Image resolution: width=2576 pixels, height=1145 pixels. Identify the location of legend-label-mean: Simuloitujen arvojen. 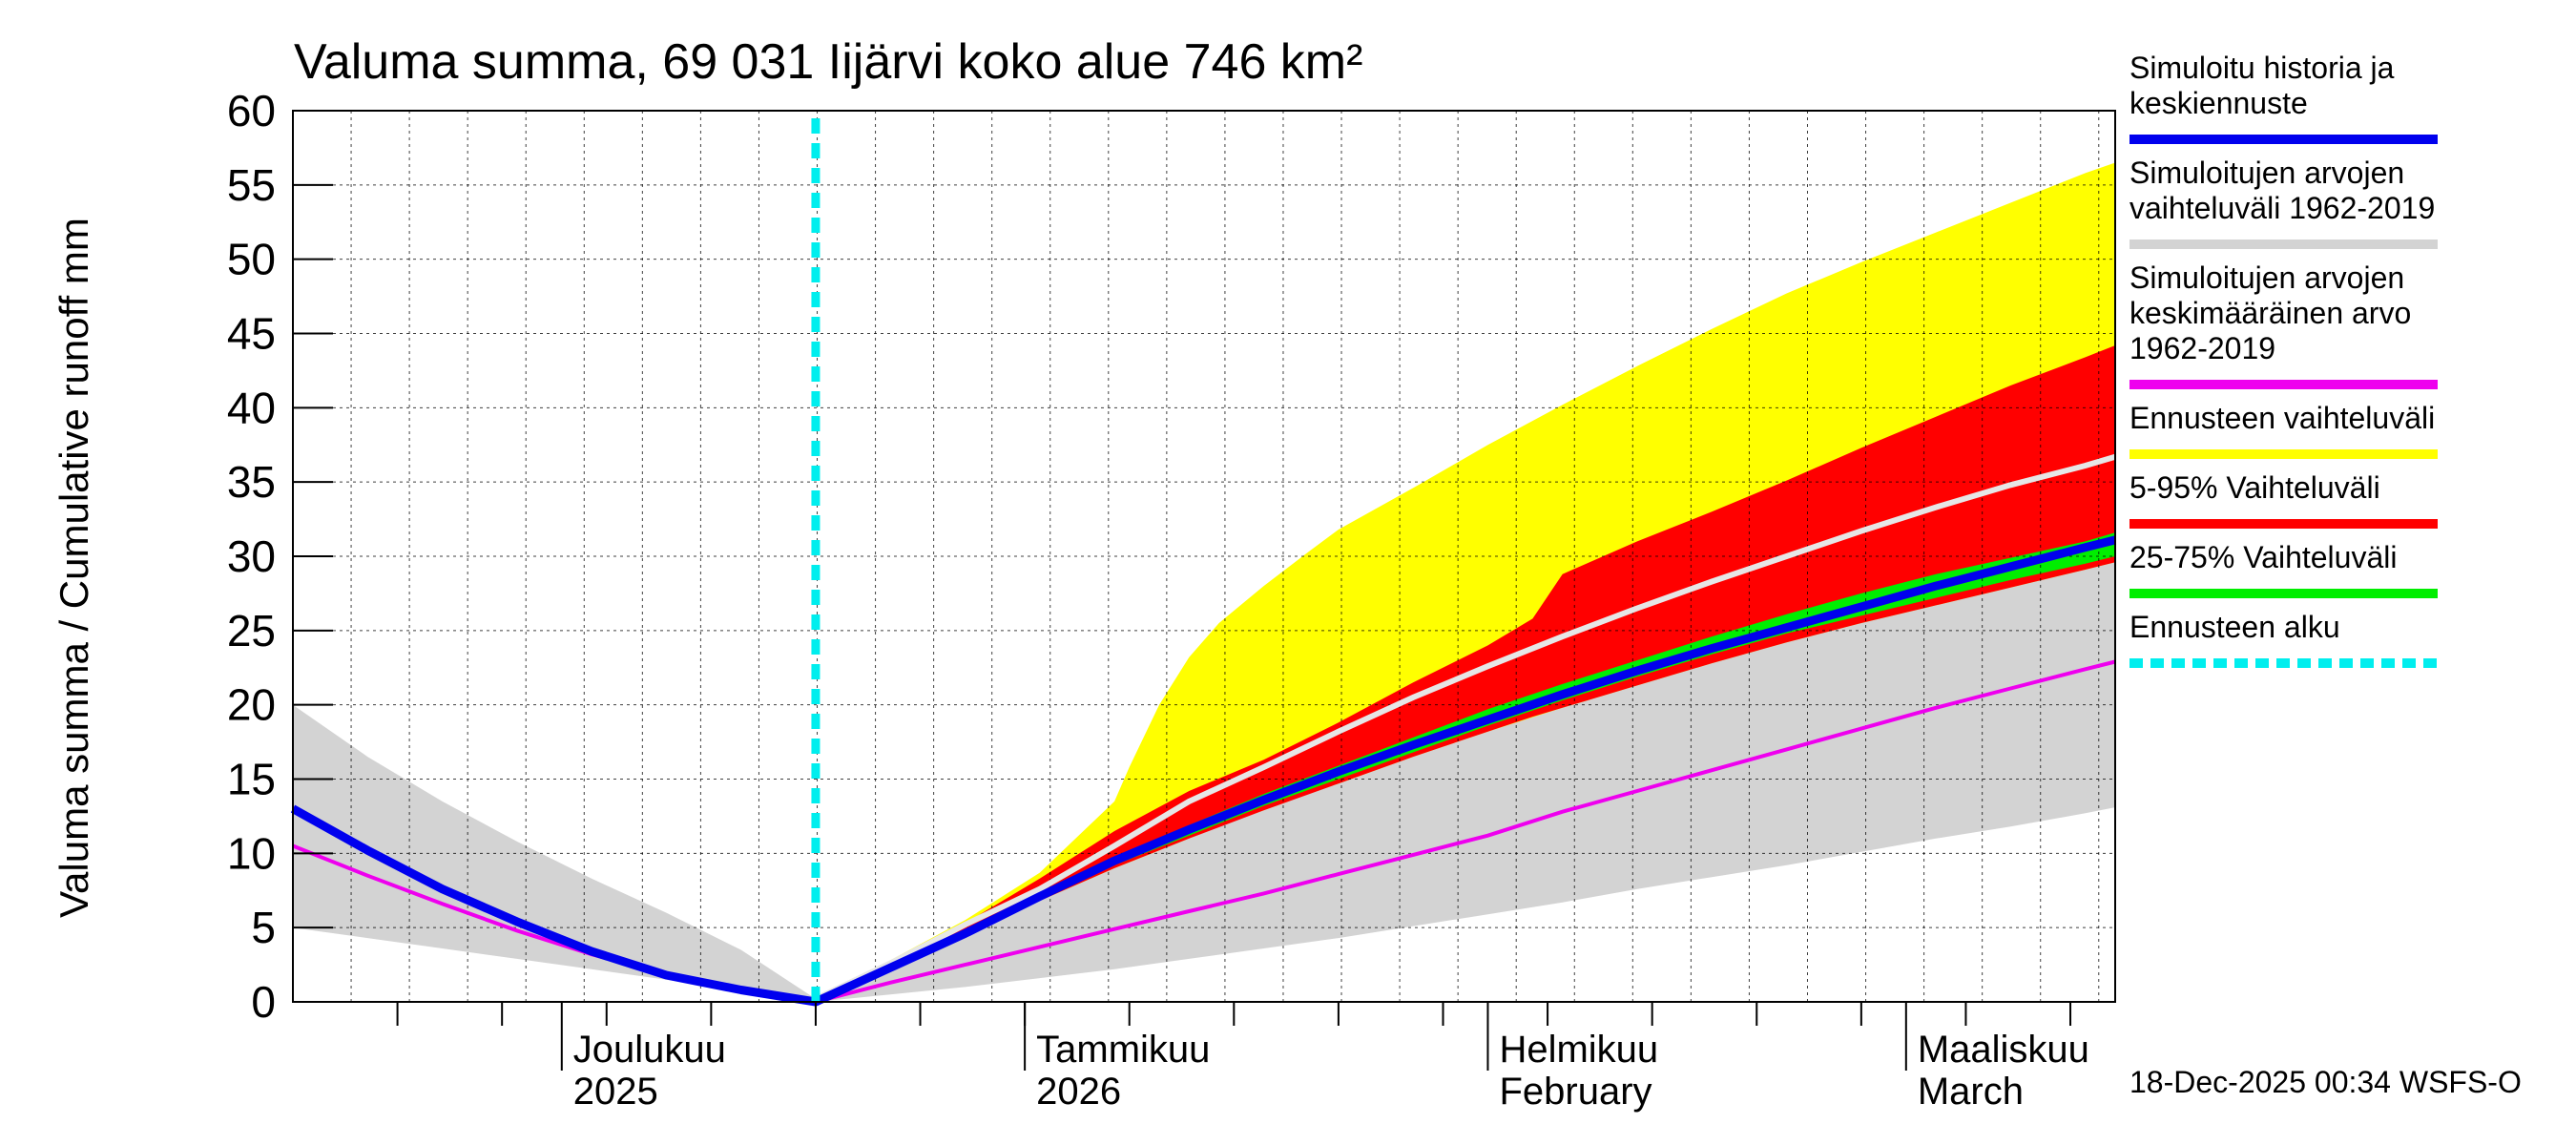
(2266, 277).